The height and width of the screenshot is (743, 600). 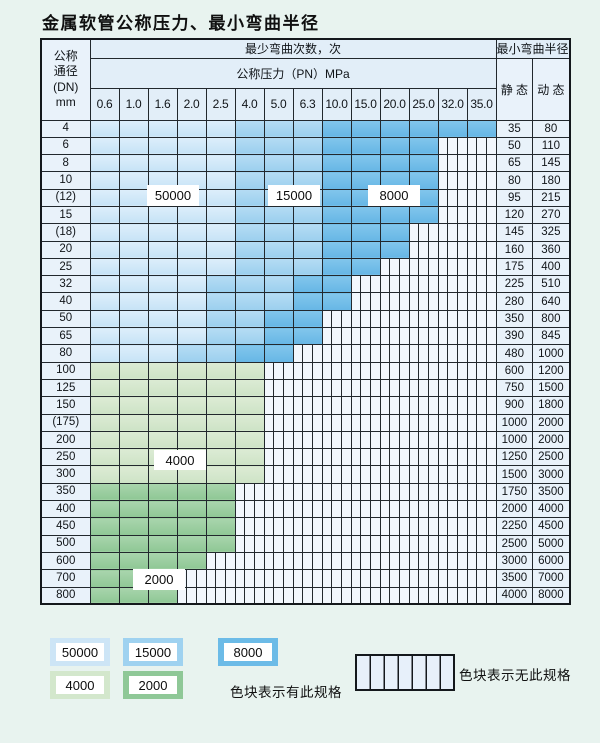 I want to click on dn-label: 4, so click(x=65, y=128).